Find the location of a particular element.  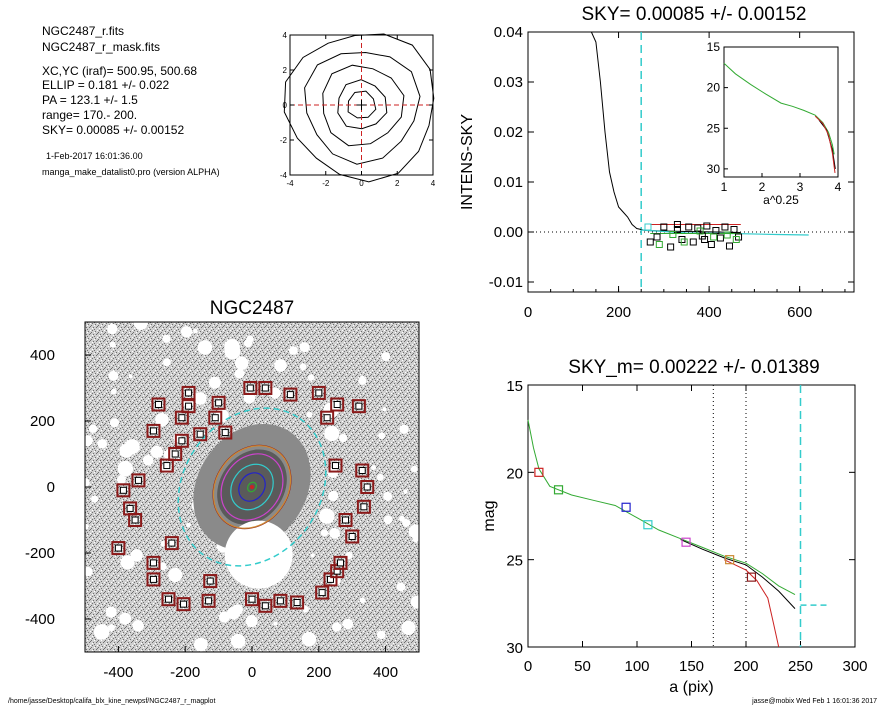

inset-green-line is located at coordinates (779, 108).